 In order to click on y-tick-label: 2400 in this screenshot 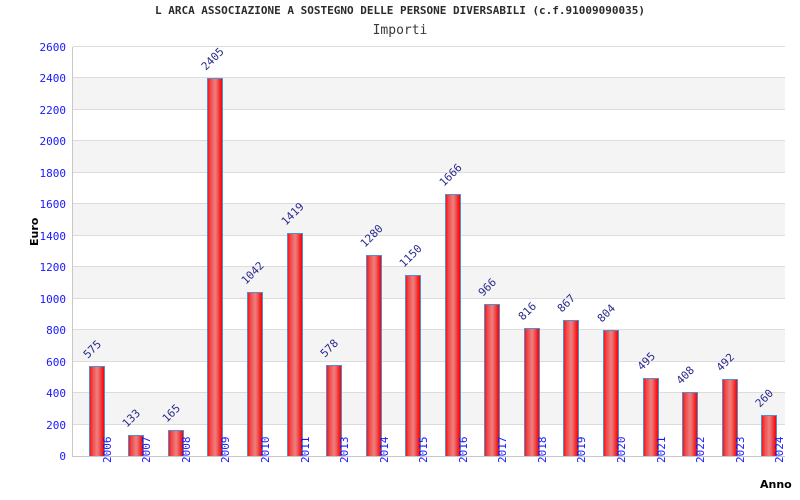, I will do `click(53, 79)`.